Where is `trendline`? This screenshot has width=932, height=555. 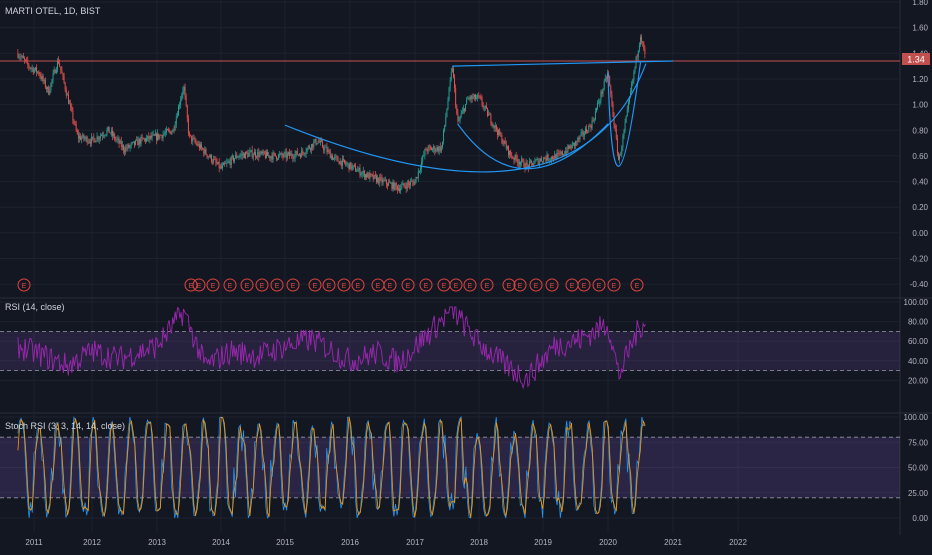
trendline is located at coordinates (563, 63).